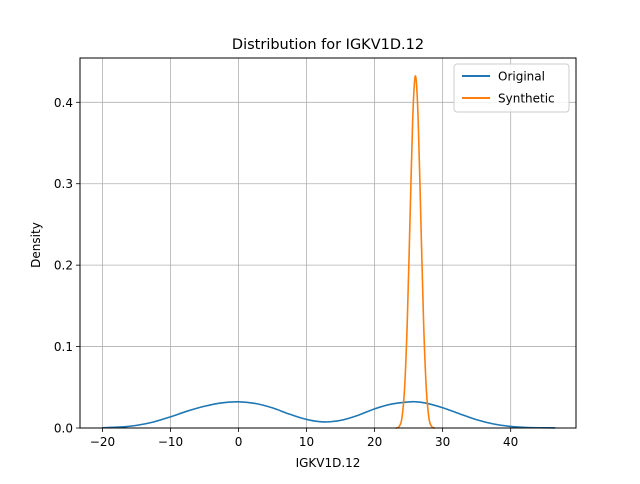  Describe the element at coordinates (526, 99) in the screenshot. I see `legend-label-synthetic: Synthetic` at that location.